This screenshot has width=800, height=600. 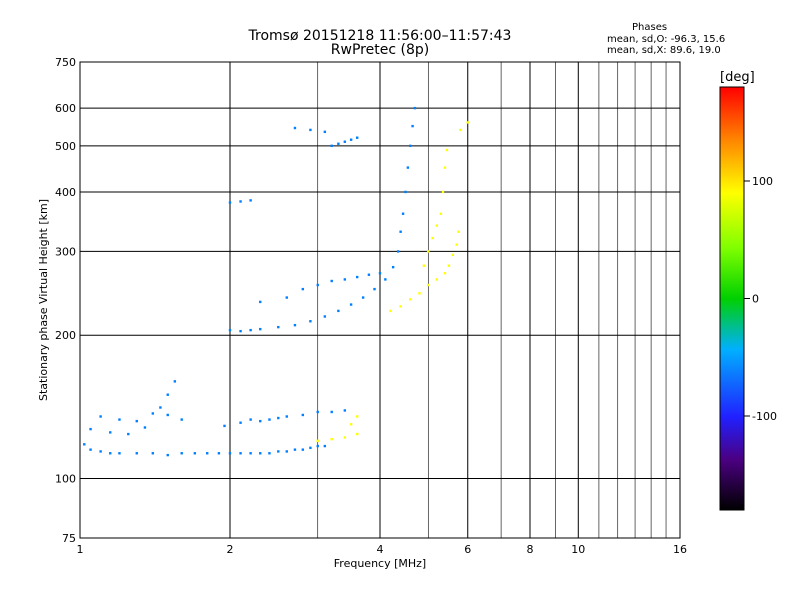 I want to click on colorbar-tick-label: 100, so click(x=762, y=181).